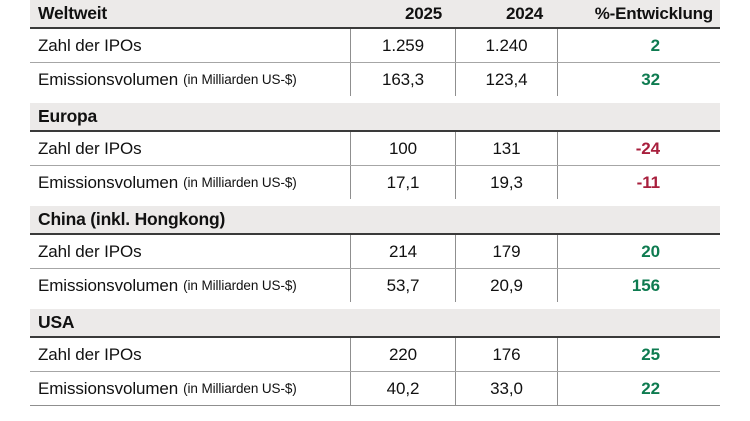  Describe the element at coordinates (506, 79) in the screenshot. I see `value-2024: 123,4` at that location.